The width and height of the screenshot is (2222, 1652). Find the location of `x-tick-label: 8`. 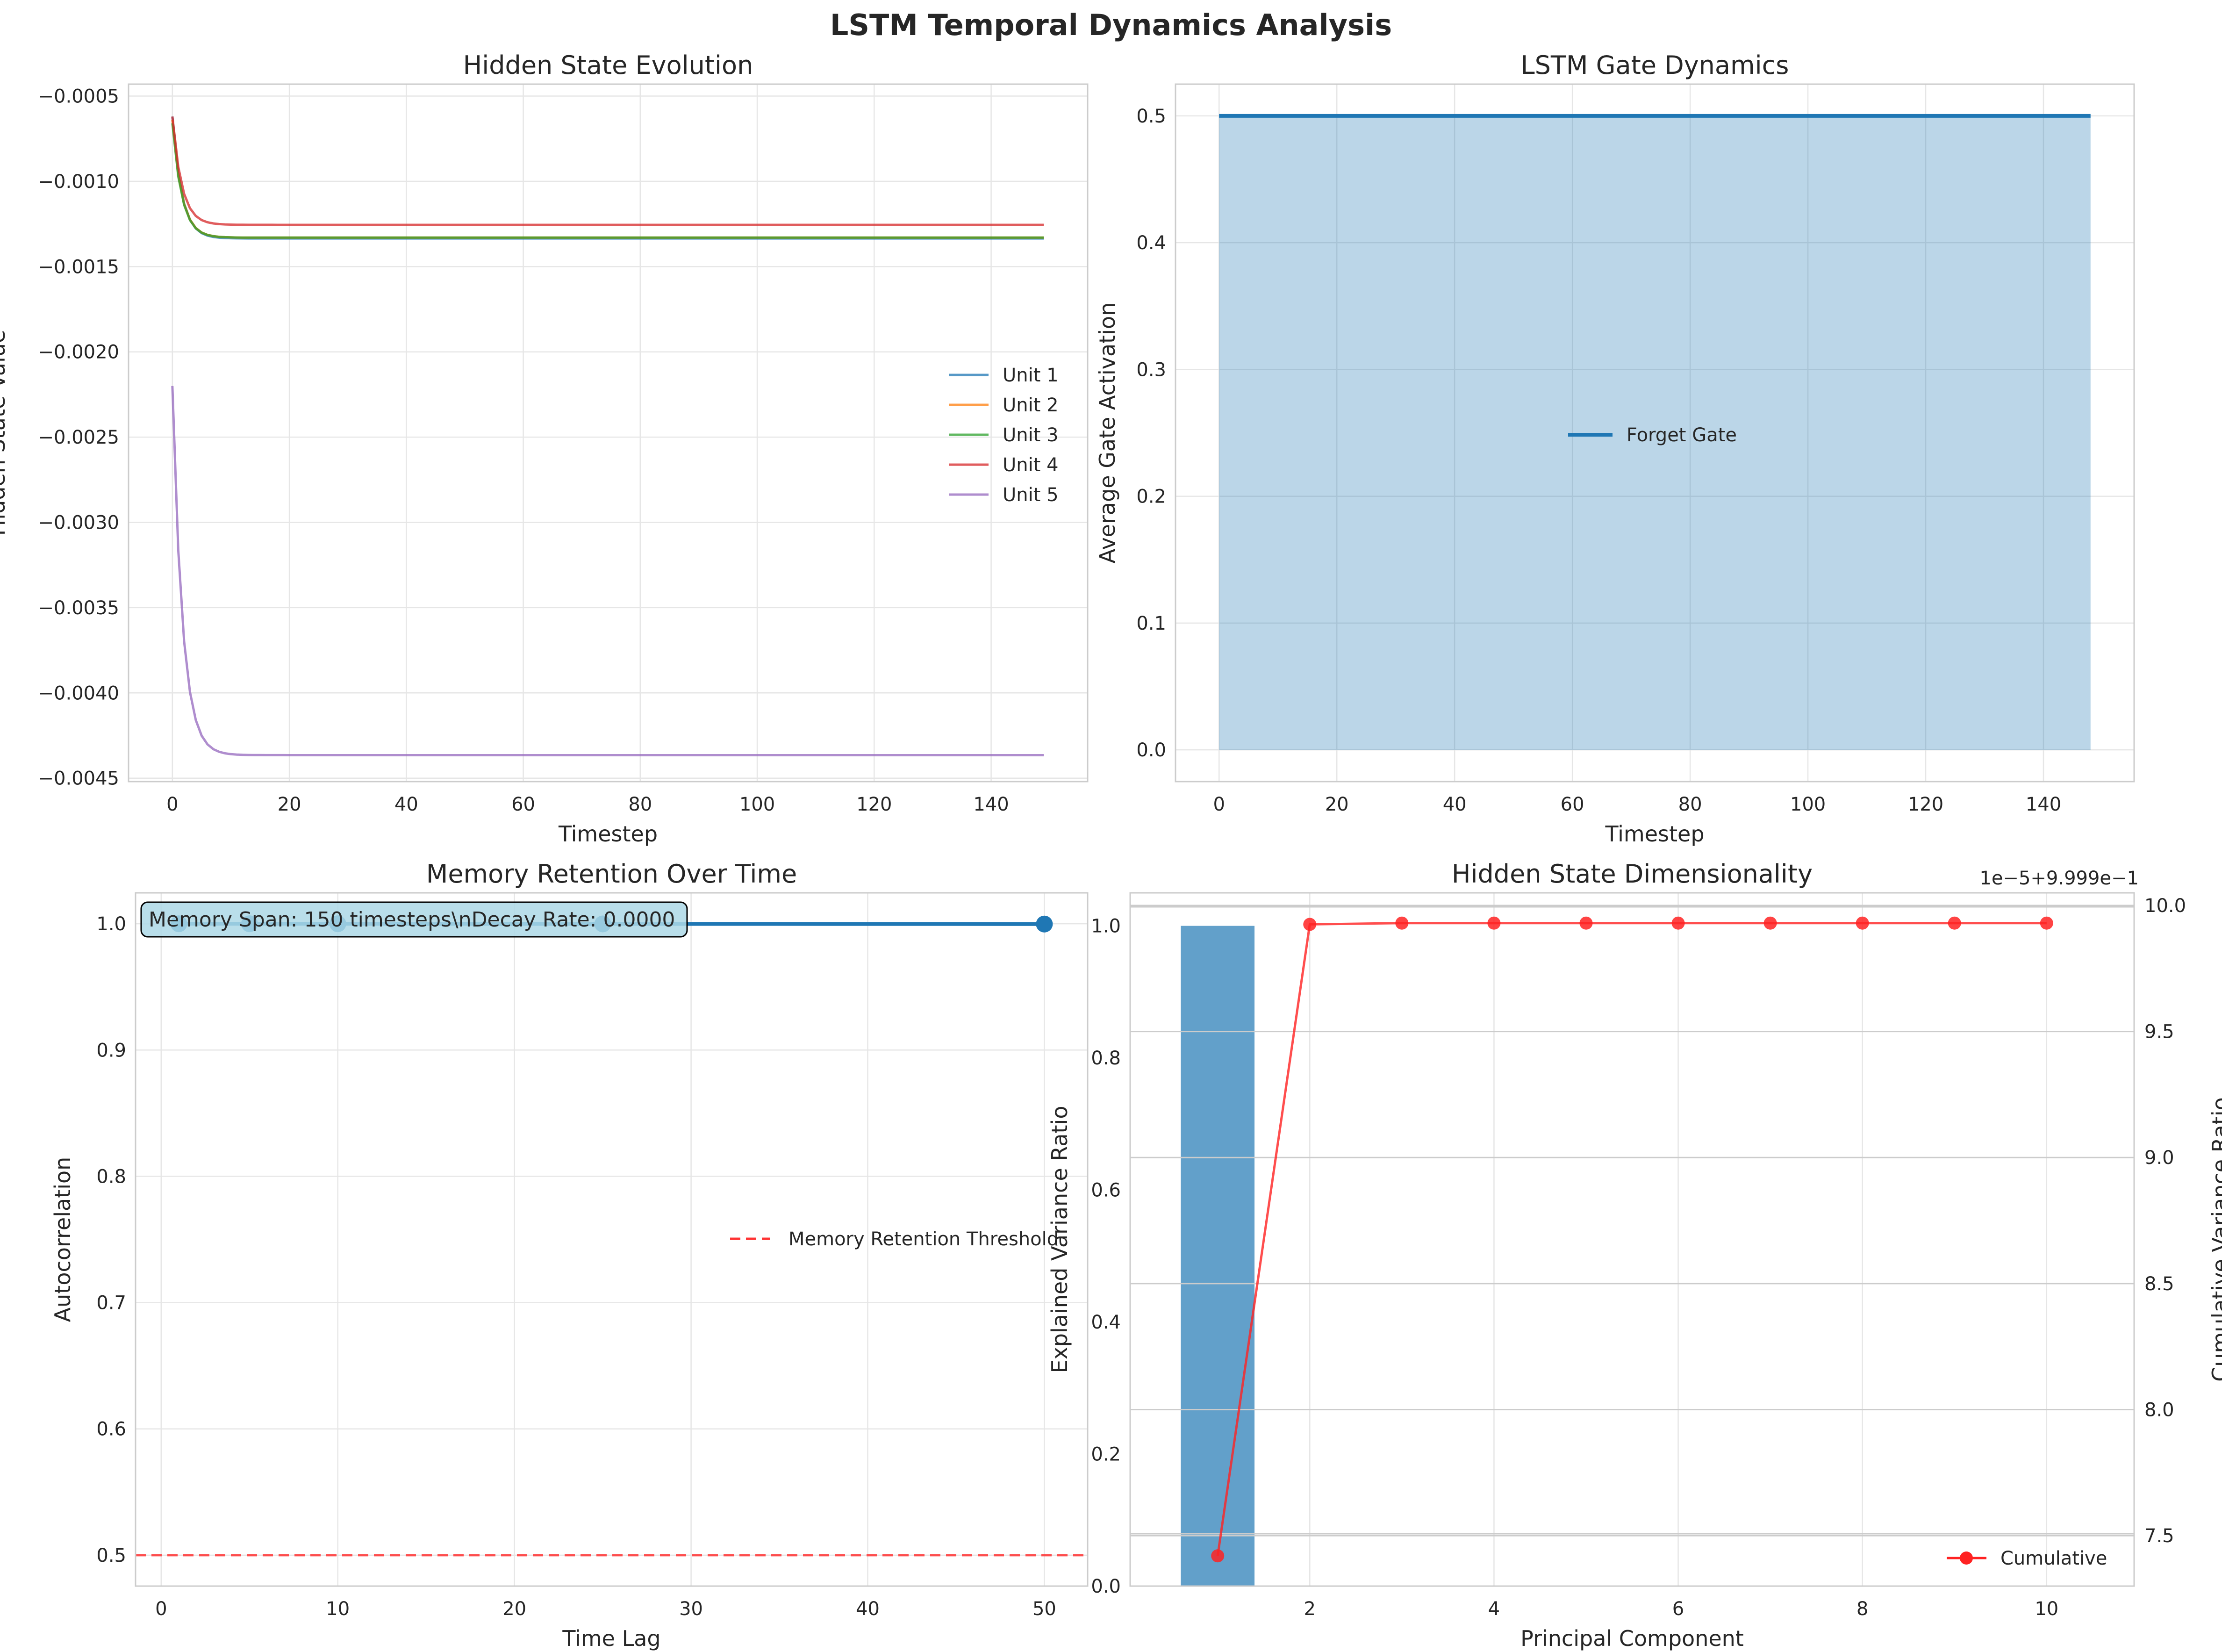

x-tick-label: 8 is located at coordinates (1862, 1609).